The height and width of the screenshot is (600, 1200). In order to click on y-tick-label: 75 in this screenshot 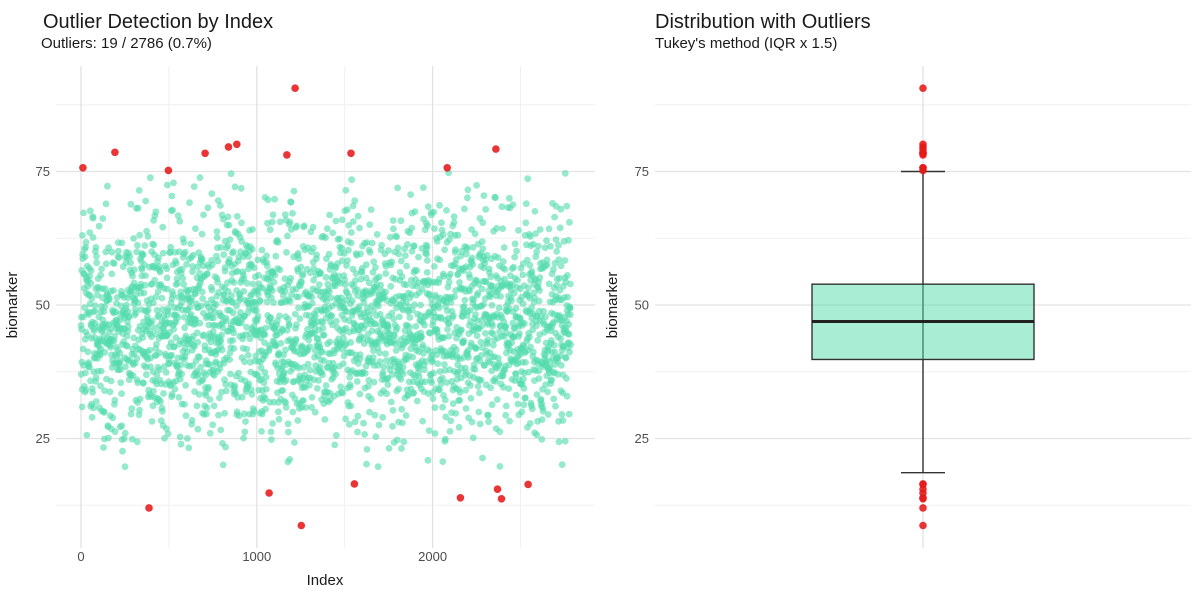, I will do `click(43, 171)`.